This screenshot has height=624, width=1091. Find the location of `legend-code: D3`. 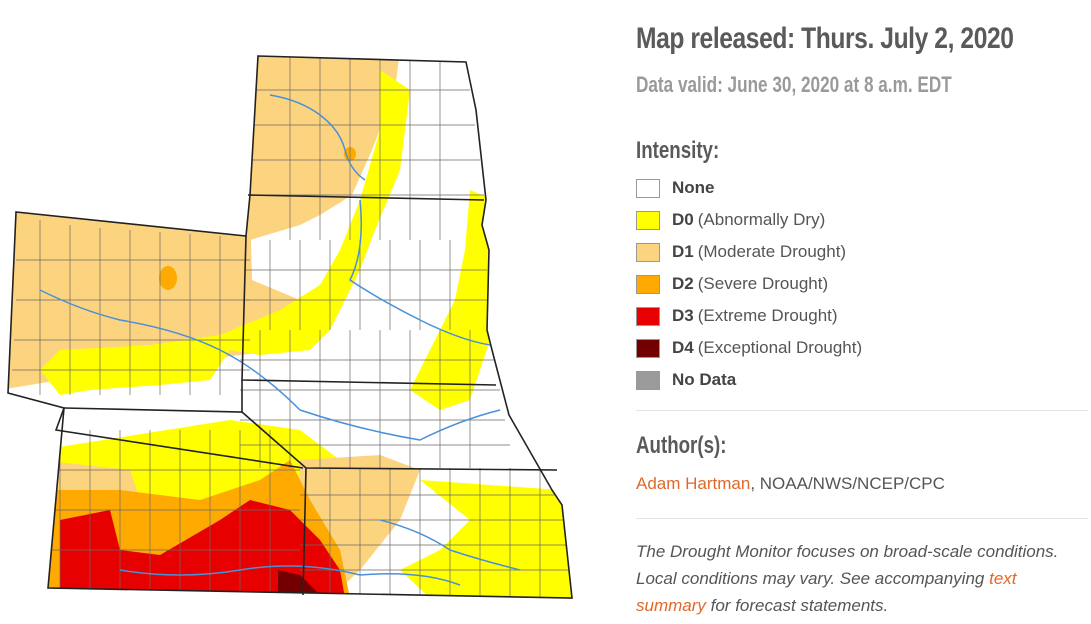

legend-code: D3 is located at coordinates (683, 315).